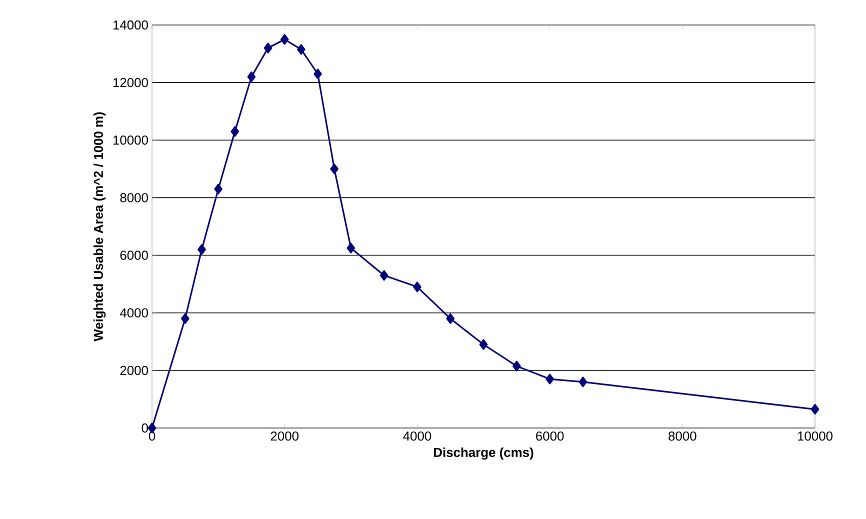 Image resolution: width=866 pixels, height=519 pixels. Describe the element at coordinates (417, 436) in the screenshot. I see `x-tick-label: 4000` at that location.